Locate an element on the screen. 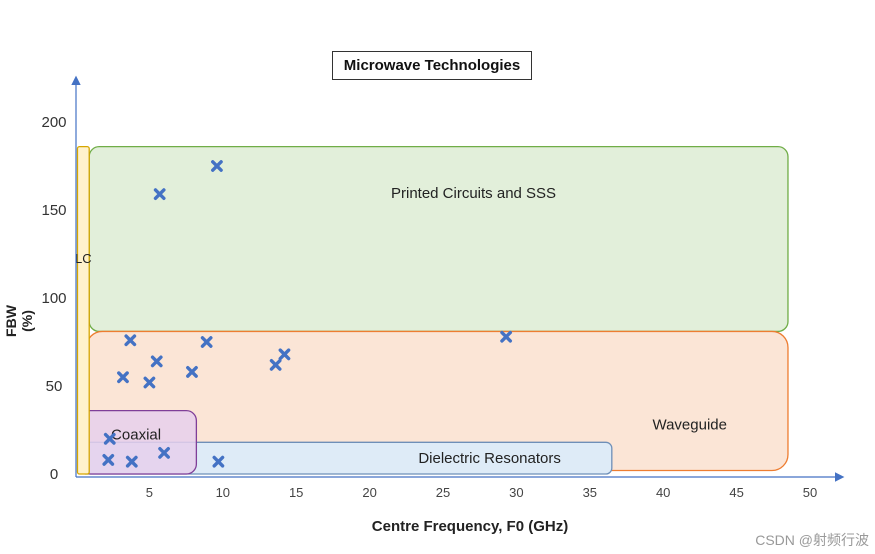  region-lc: LC is located at coordinates (83, 310).